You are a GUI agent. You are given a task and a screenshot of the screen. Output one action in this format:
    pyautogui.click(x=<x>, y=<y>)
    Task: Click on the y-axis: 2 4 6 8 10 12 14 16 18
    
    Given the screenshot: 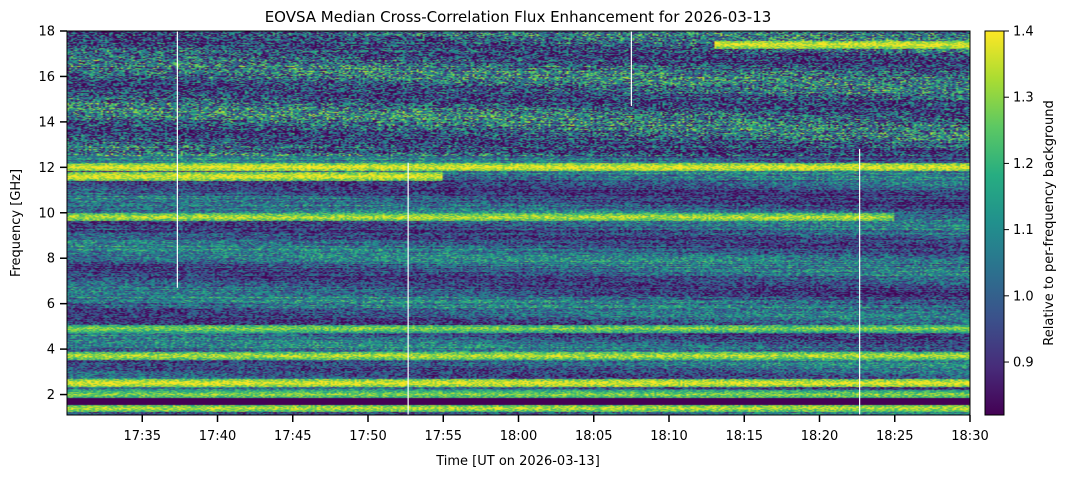 What is the action you would take?
    pyautogui.click(x=52, y=214)
    